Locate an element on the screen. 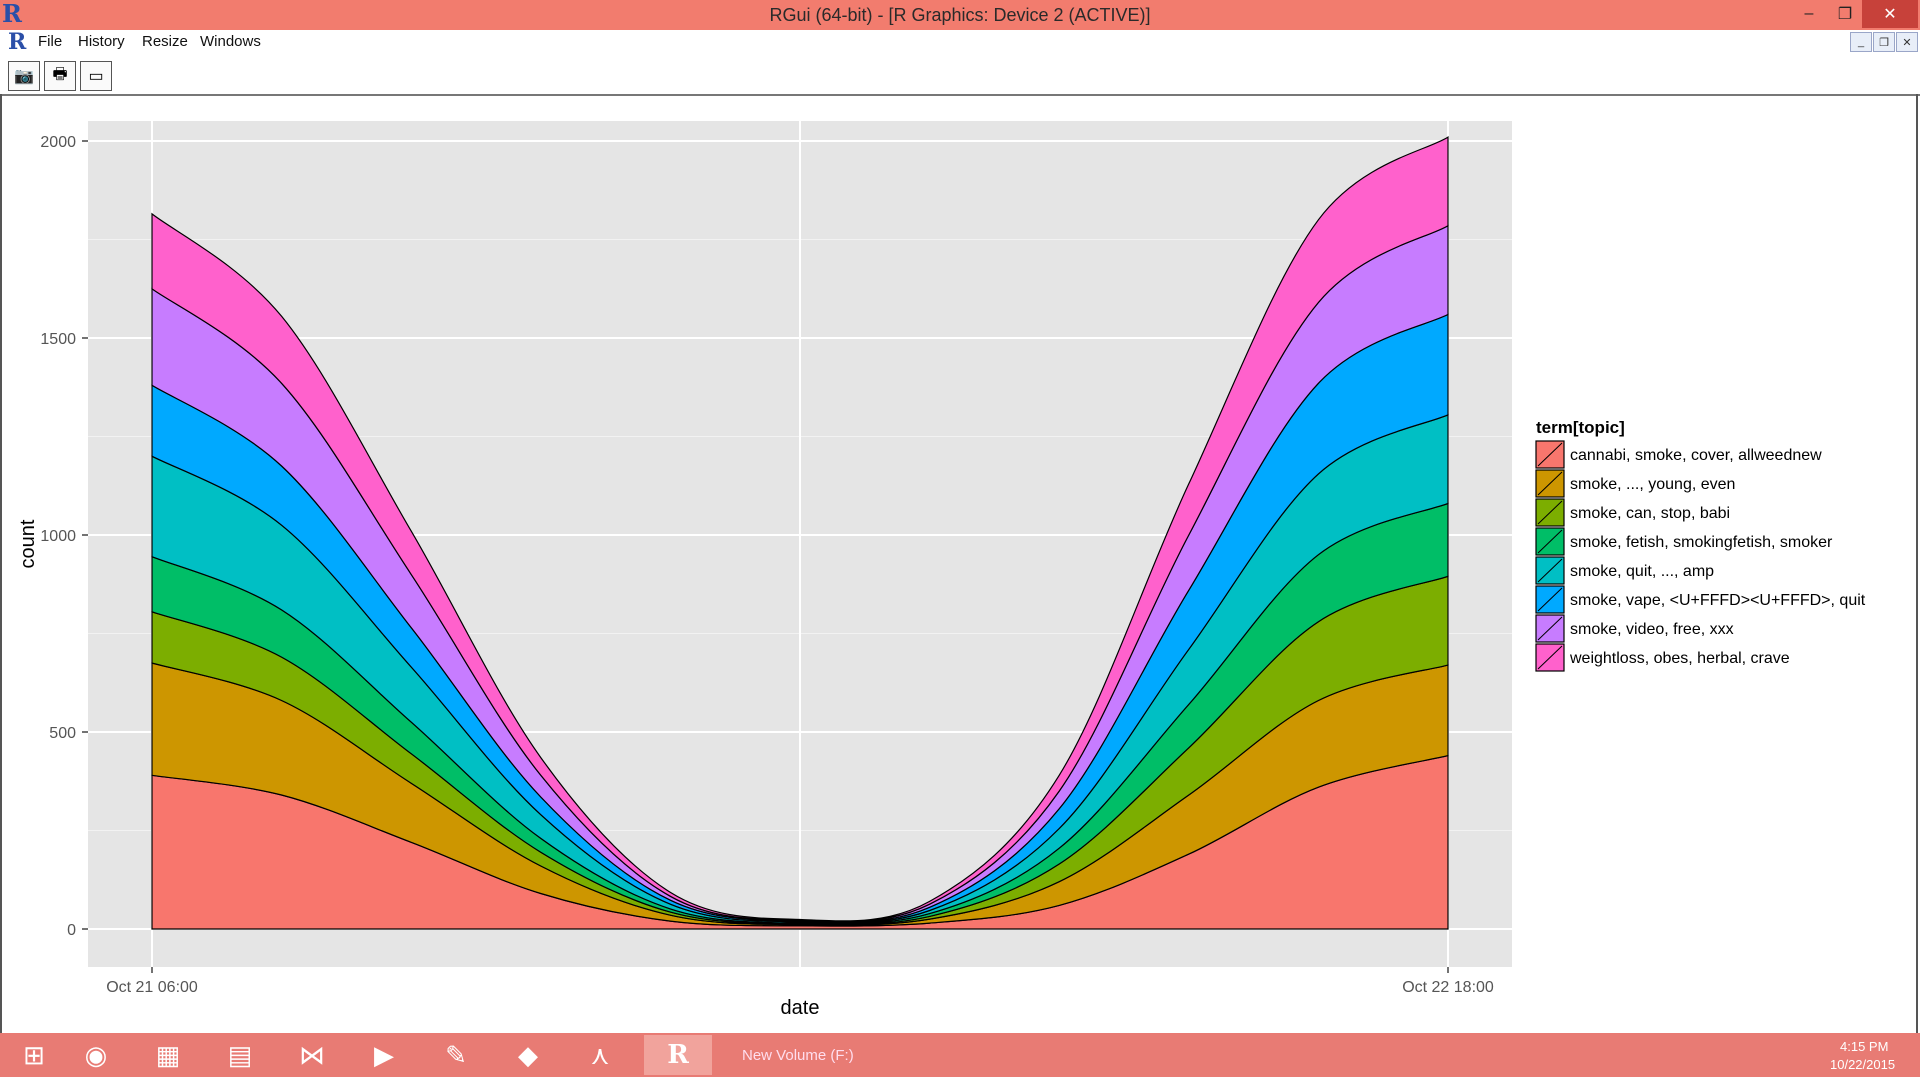 The width and height of the screenshot is (1920, 1077). menu-history: History is located at coordinates (101, 41).